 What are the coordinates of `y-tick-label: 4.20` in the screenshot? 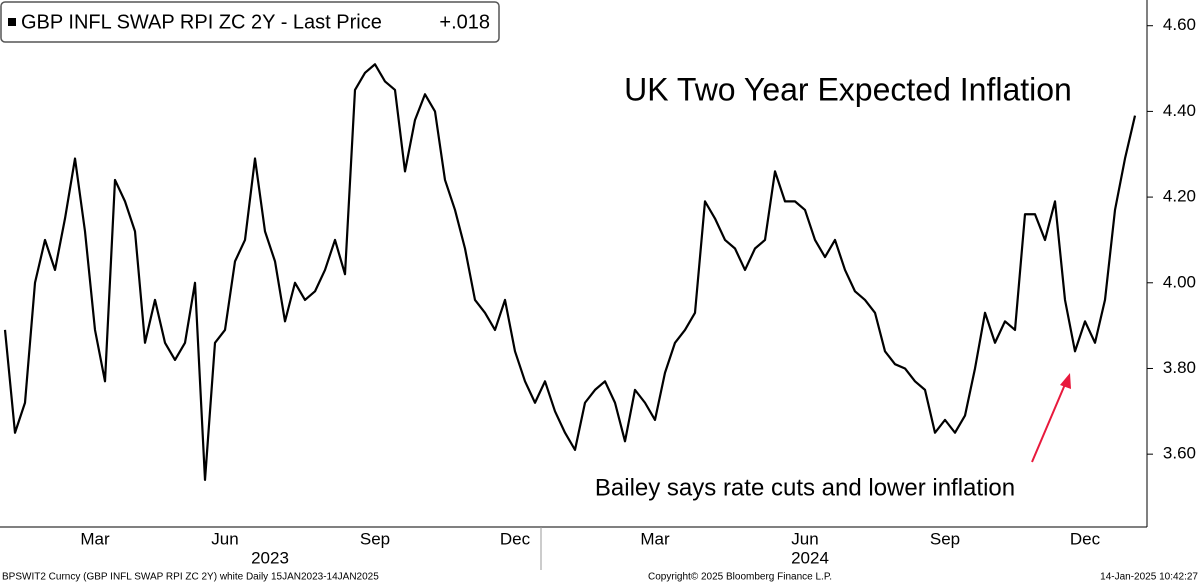 It's located at (1179, 196).